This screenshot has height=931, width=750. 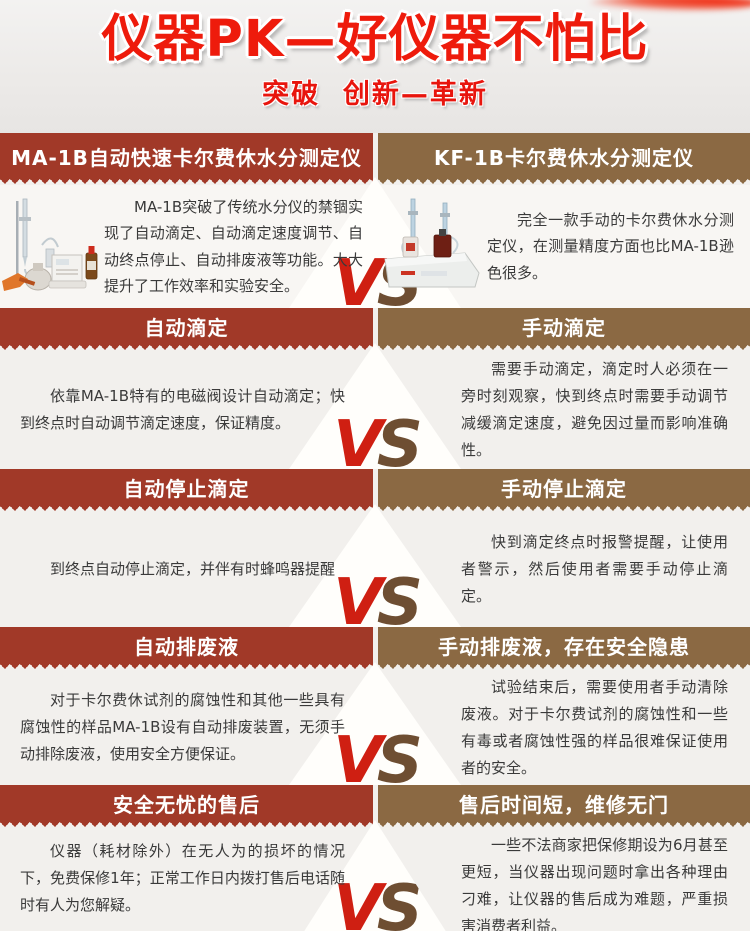 I want to click on left-column: 依靠MA-1B特有的电磁阀设计自动滴定；快到终点时自动调节滴定速度，保证精度。, so click(x=186, y=410).